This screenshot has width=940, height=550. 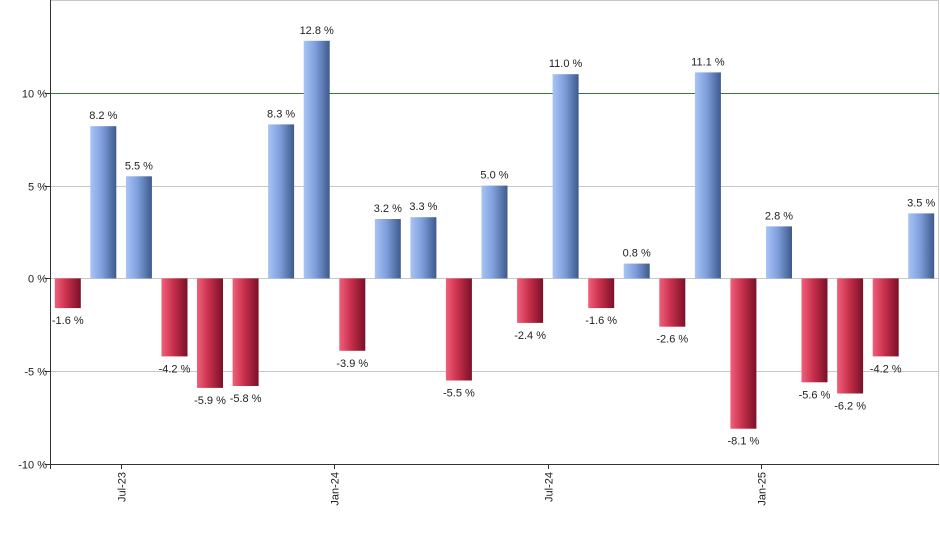 I want to click on data-label: 12.8 %, so click(x=317, y=31).